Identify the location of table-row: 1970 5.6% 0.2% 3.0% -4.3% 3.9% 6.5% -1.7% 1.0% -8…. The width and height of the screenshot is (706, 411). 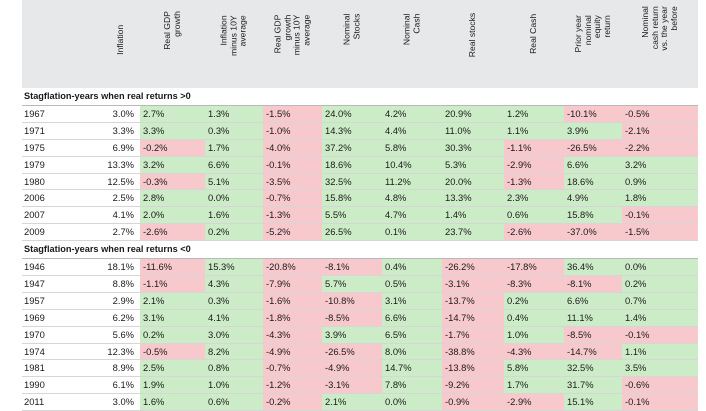
(360, 335).